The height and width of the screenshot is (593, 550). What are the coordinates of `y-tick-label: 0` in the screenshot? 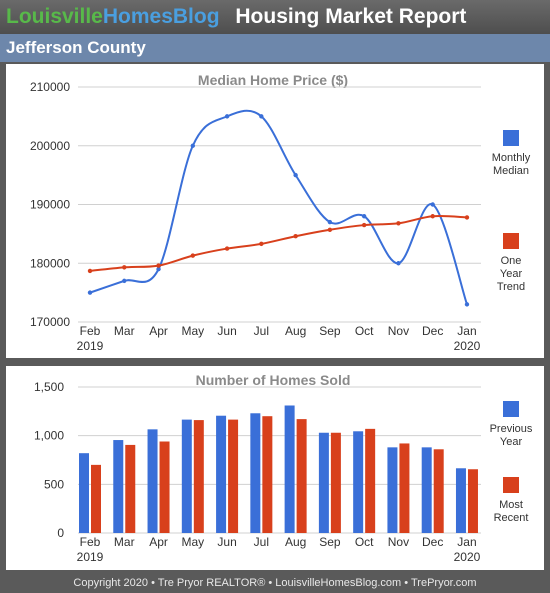 It's located at (60, 533).